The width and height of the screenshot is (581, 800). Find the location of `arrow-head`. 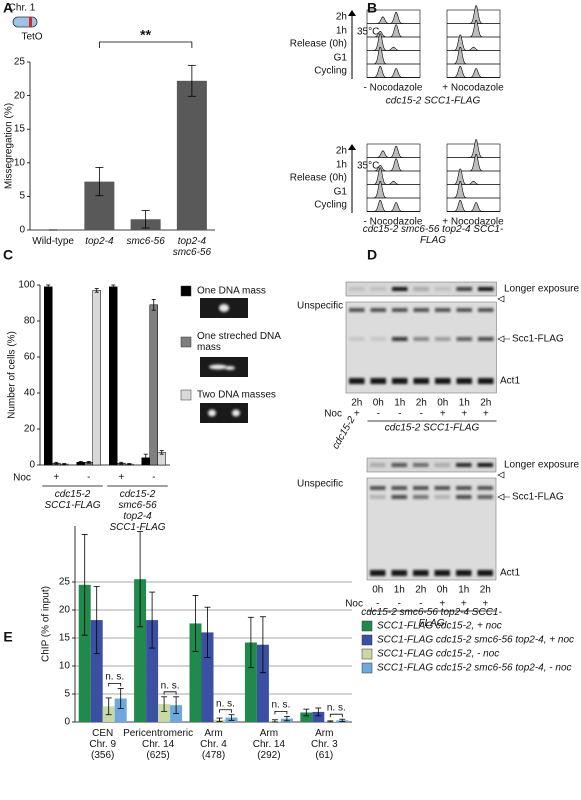

arrow-head is located at coordinates (352, 147).